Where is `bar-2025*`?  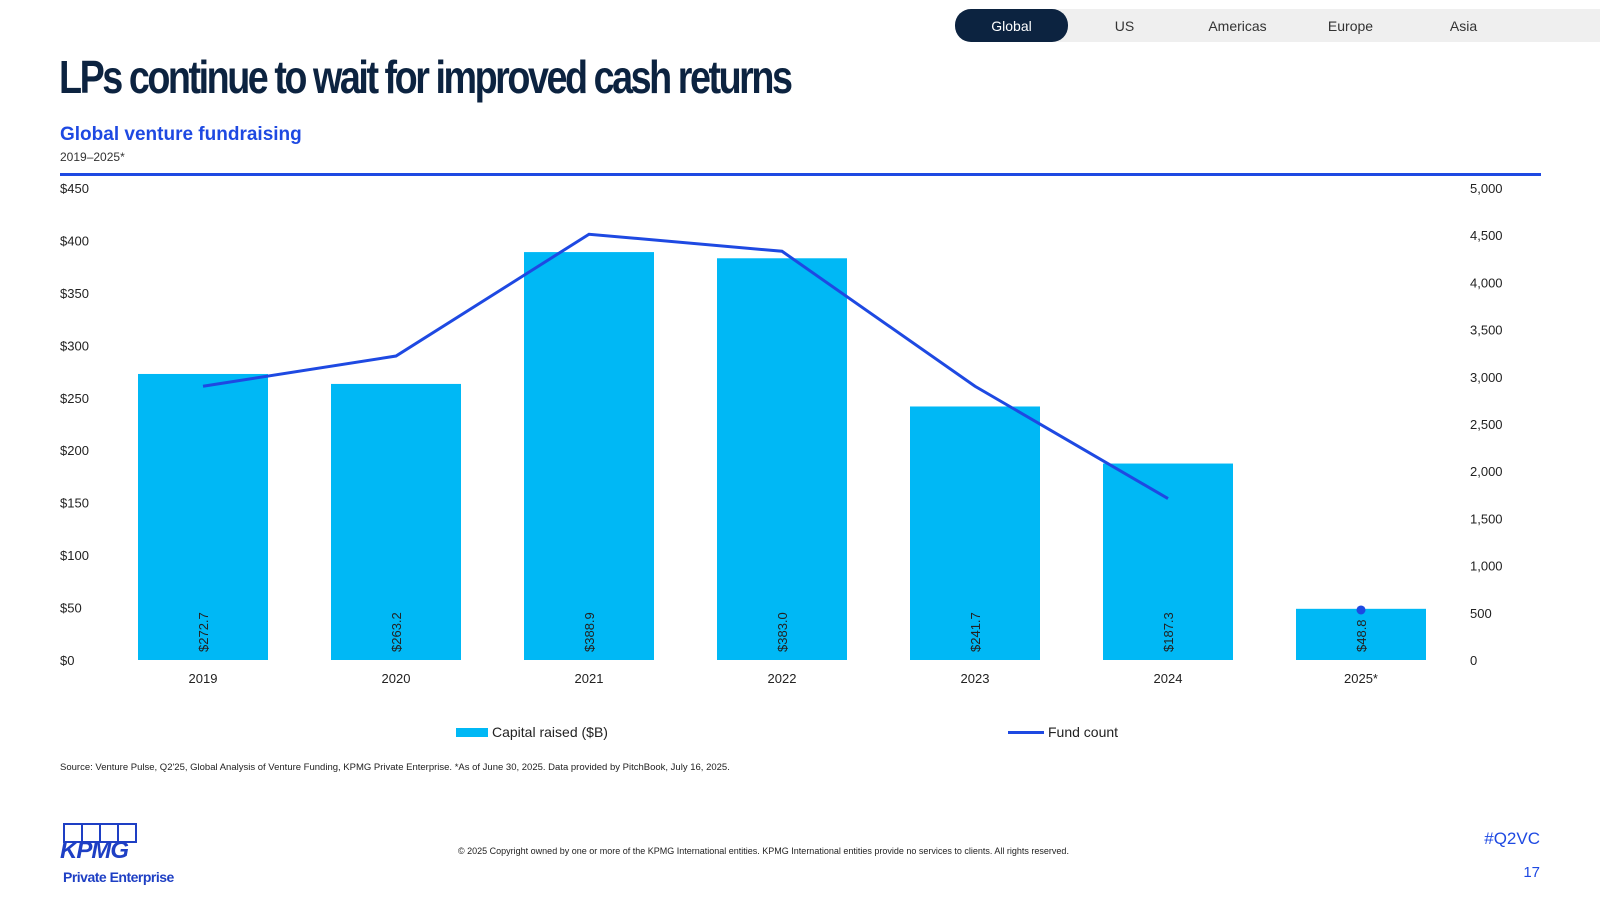 bar-2025* is located at coordinates (1361, 634).